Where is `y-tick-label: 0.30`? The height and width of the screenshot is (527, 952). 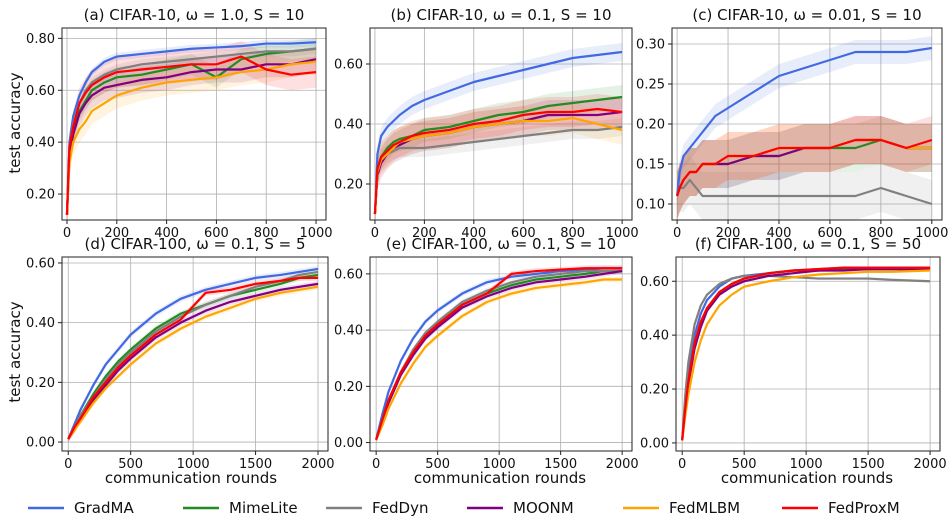
y-tick-label: 0.30 is located at coordinates (650, 45).